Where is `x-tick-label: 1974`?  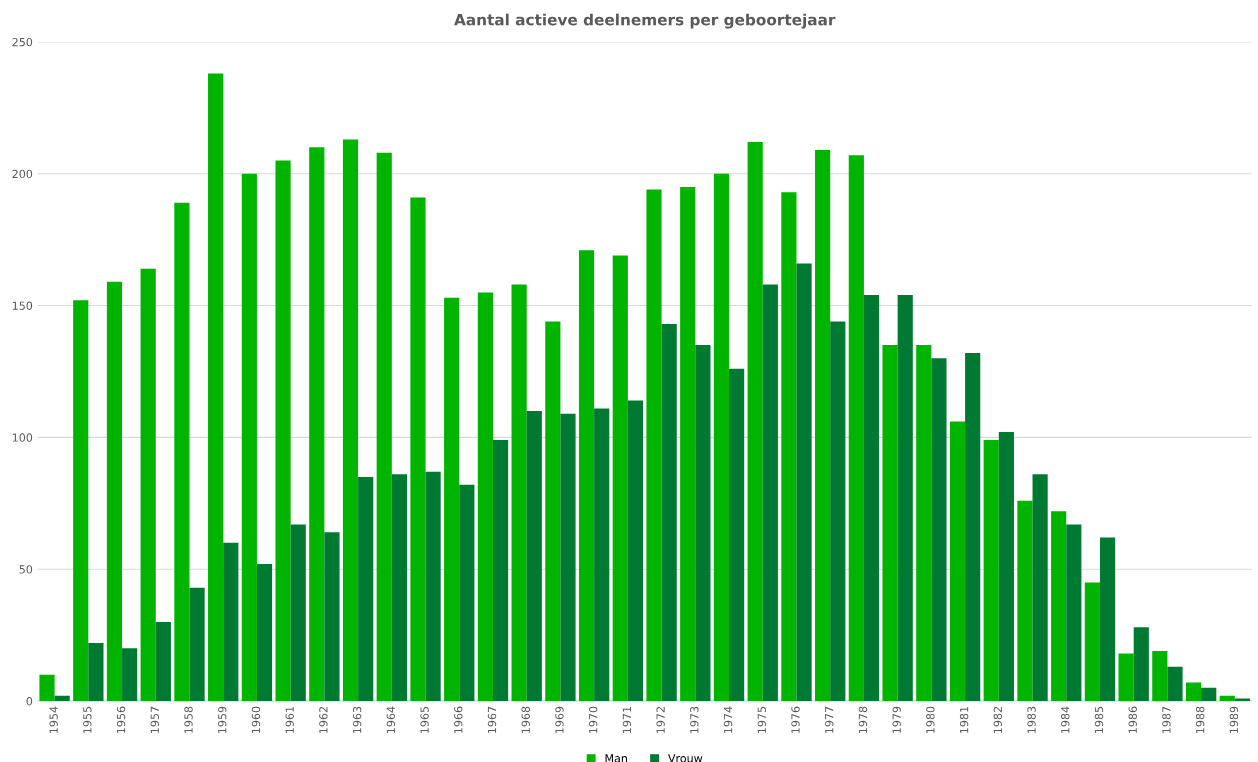
x-tick-label: 1974 is located at coordinates (728, 719).